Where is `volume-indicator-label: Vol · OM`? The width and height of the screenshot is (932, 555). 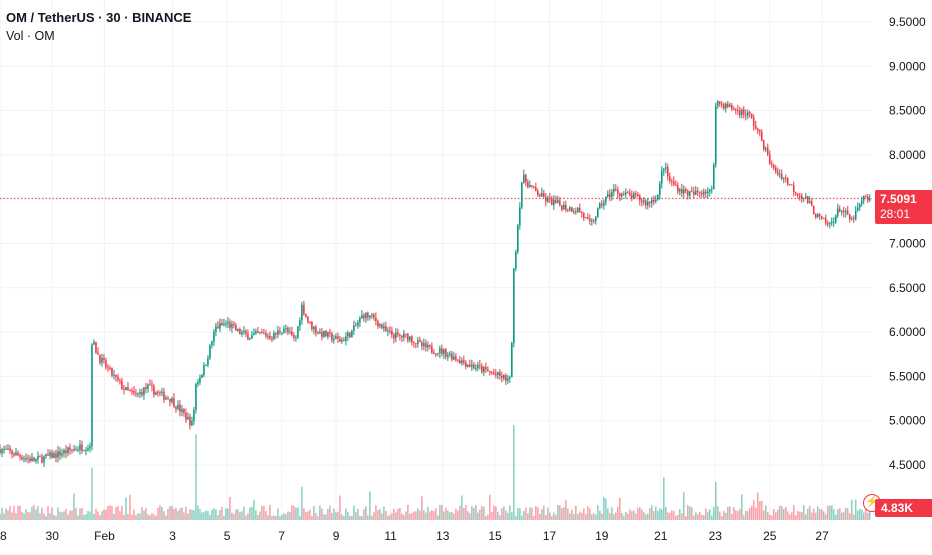 volume-indicator-label: Vol · OM is located at coordinates (30, 36).